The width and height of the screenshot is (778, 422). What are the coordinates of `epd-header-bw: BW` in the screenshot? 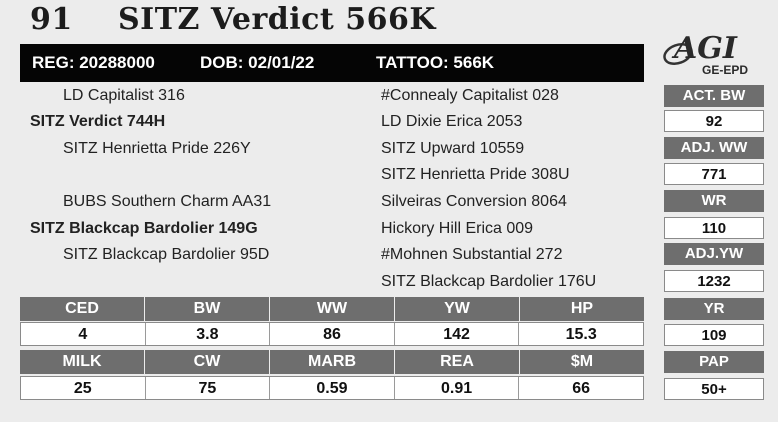 It's located at (207, 309).